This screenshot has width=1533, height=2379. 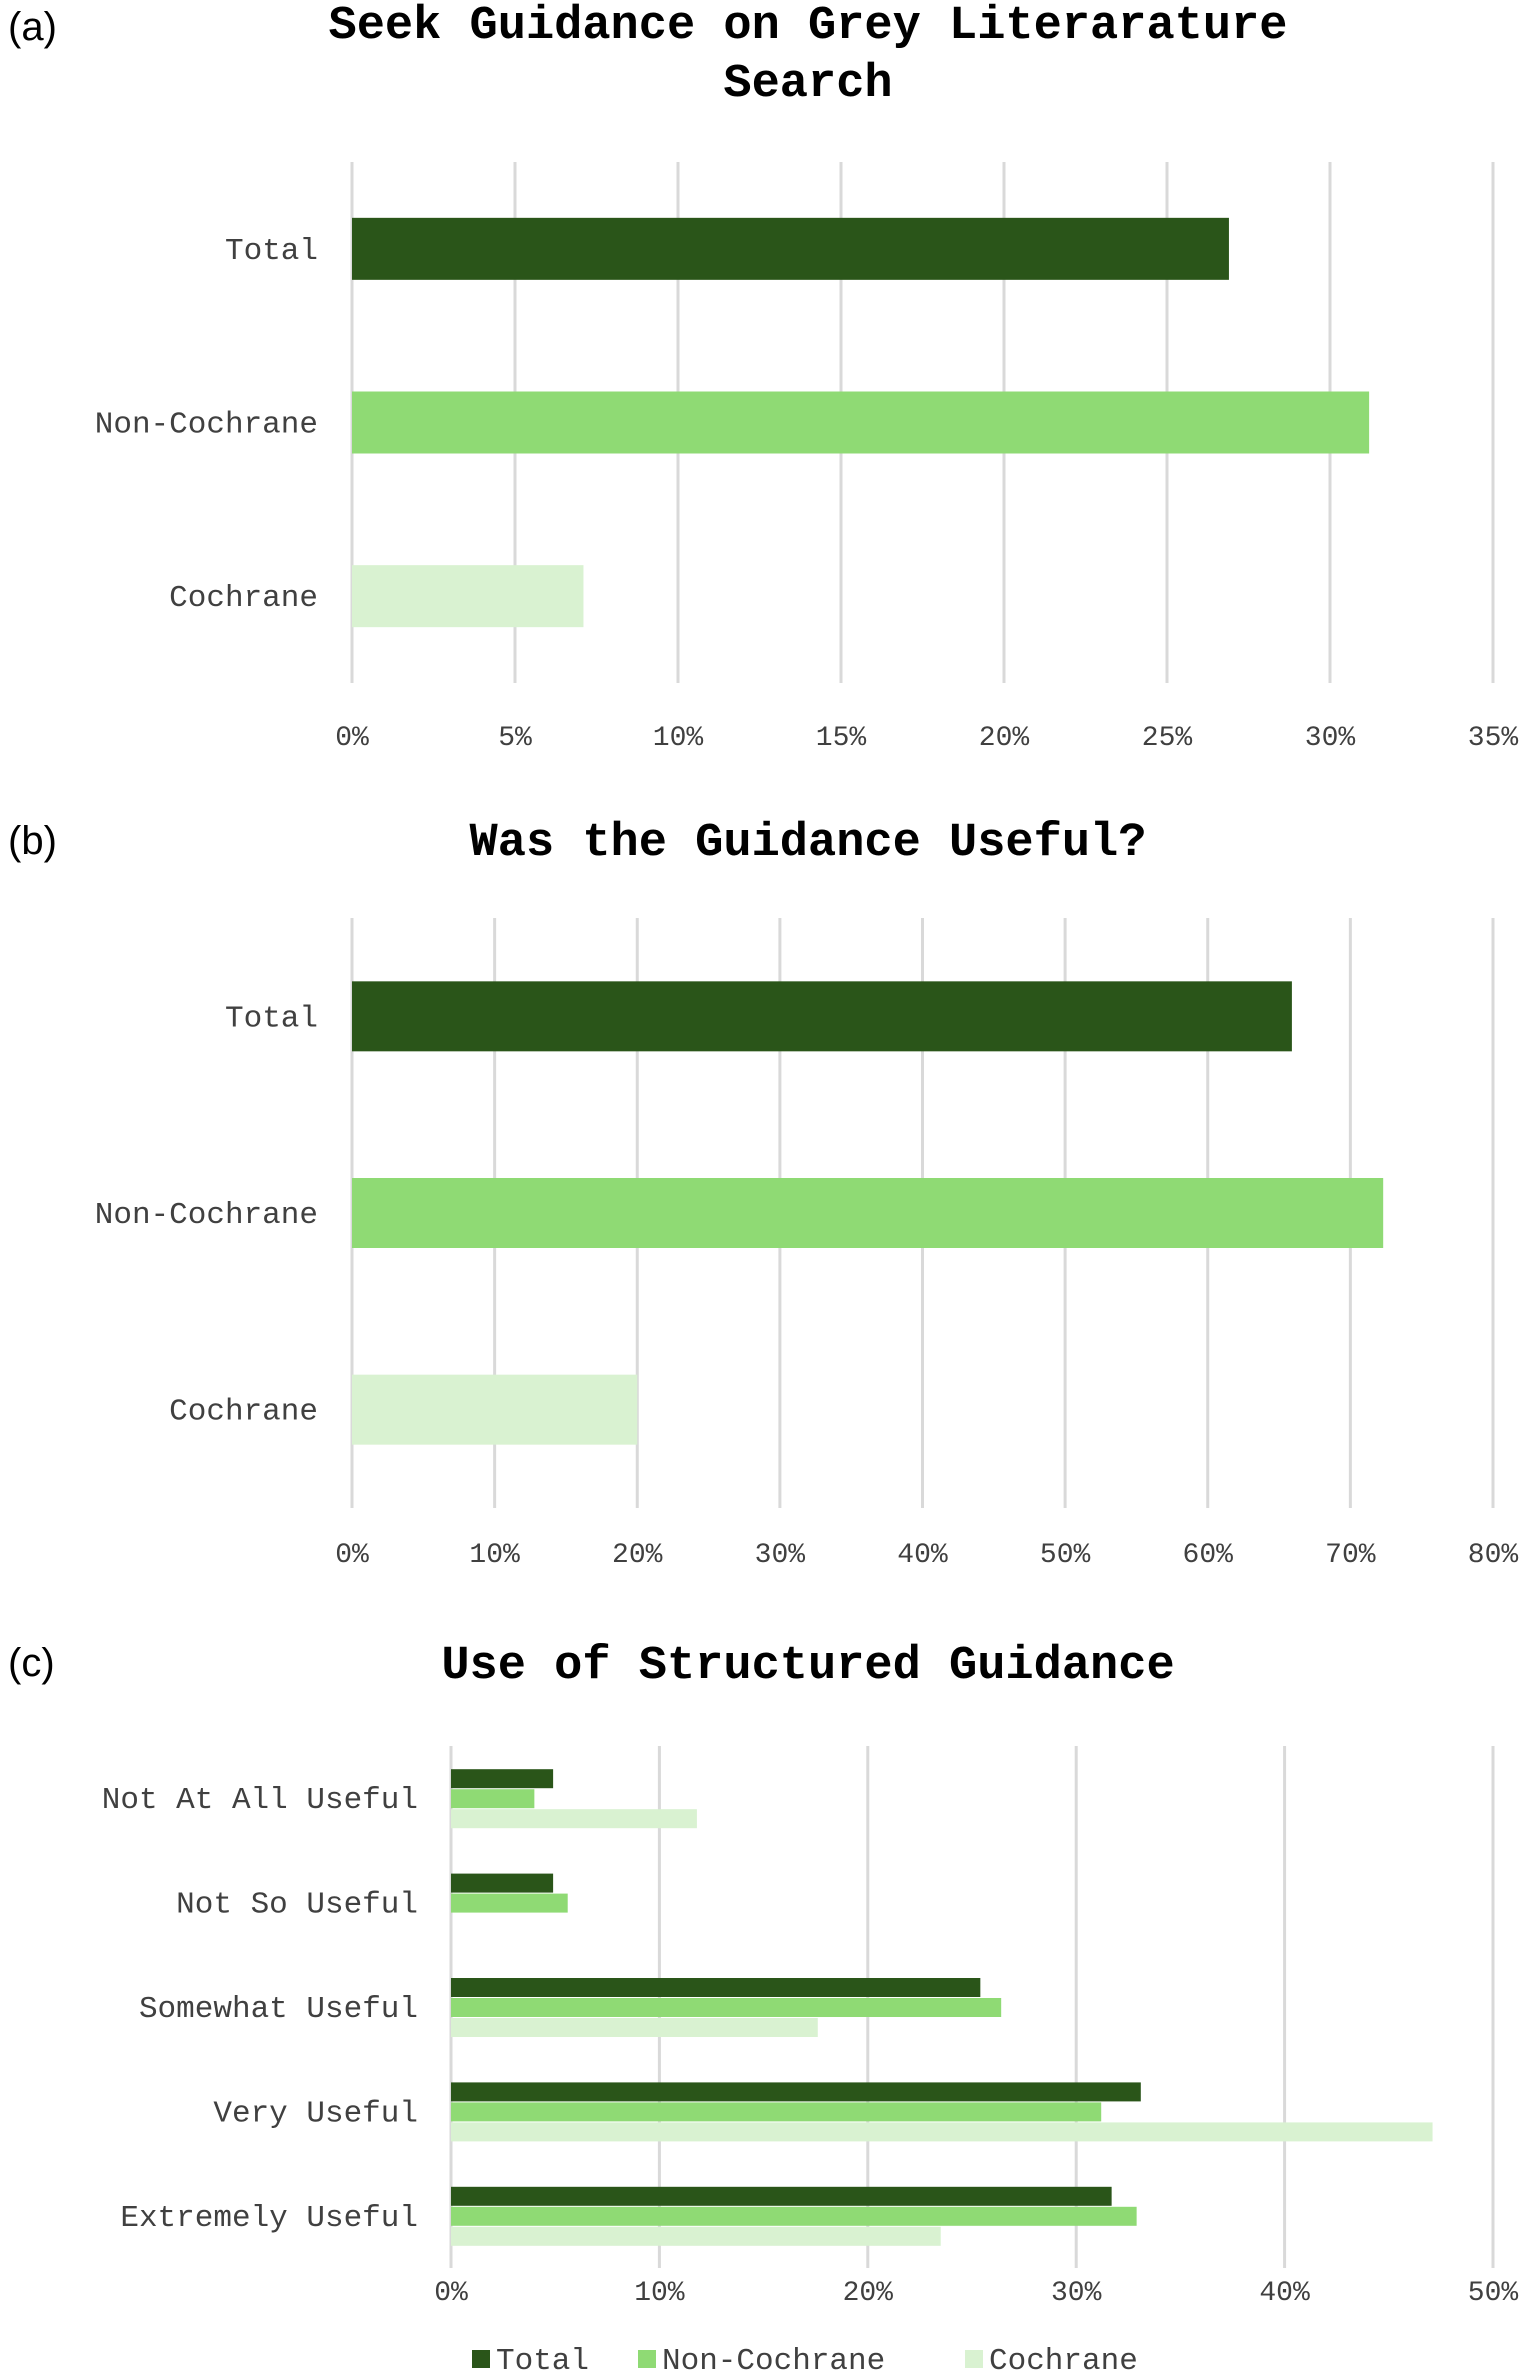 What do you see at coordinates (32, 27) in the screenshot?
I see `panel-label: (a)` at bounding box center [32, 27].